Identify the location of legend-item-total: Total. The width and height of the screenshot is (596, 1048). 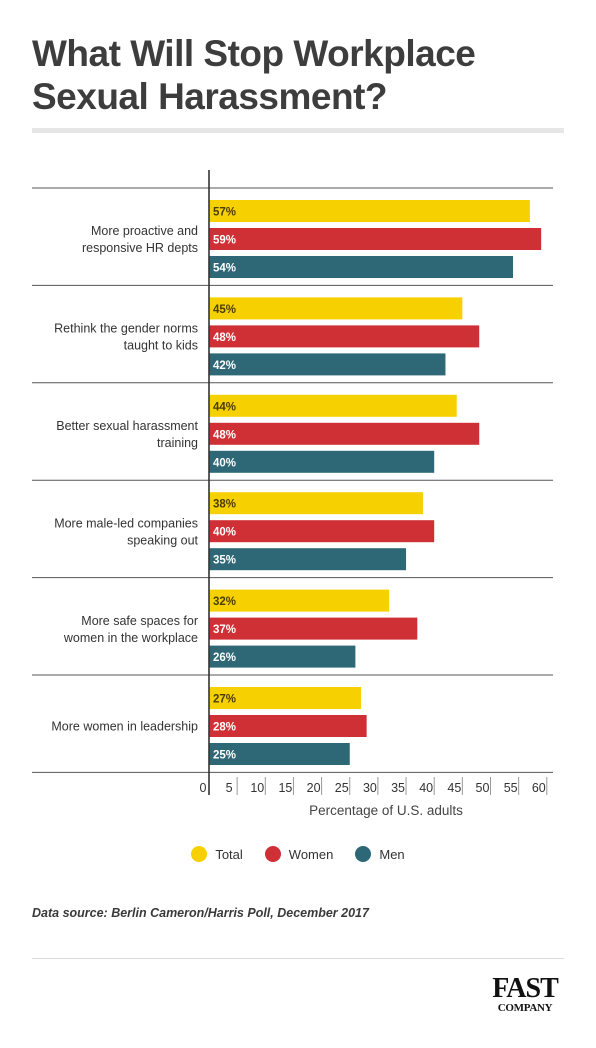
(217, 854).